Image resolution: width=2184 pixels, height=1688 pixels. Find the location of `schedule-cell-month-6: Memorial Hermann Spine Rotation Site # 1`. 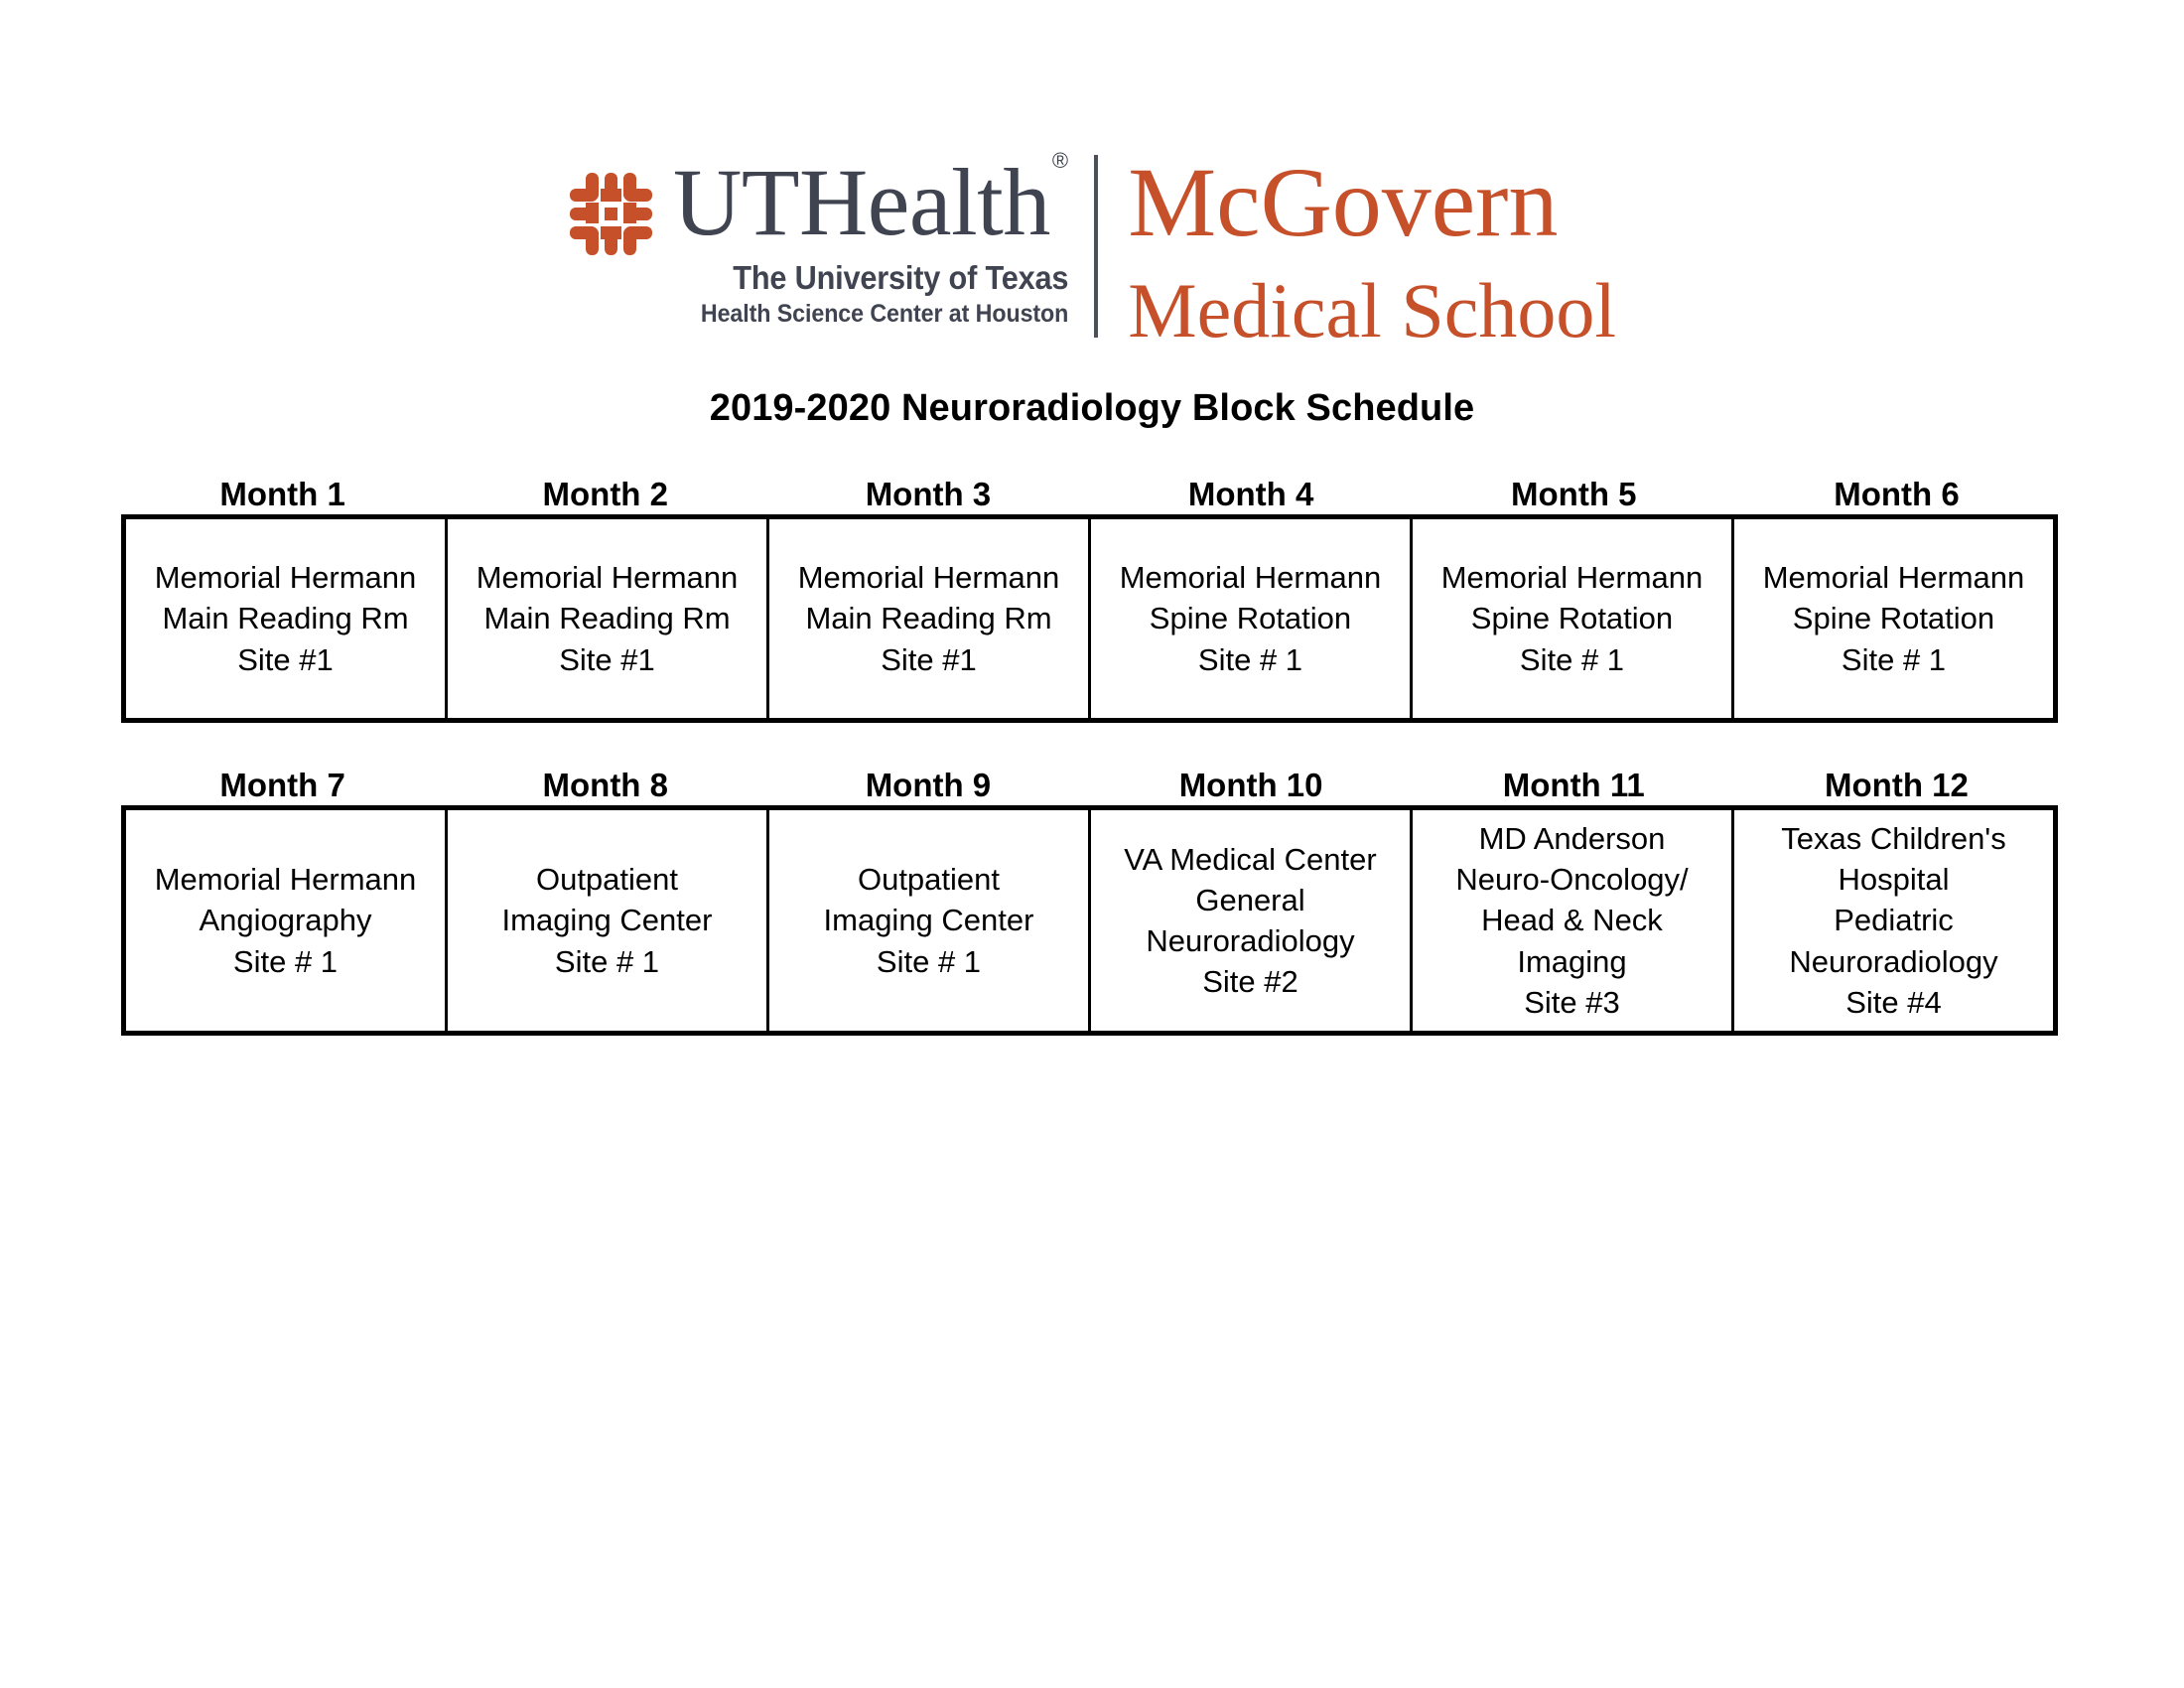

schedule-cell-month-6: Memorial Hermann Spine Rotation Site # 1 is located at coordinates (1893, 618).